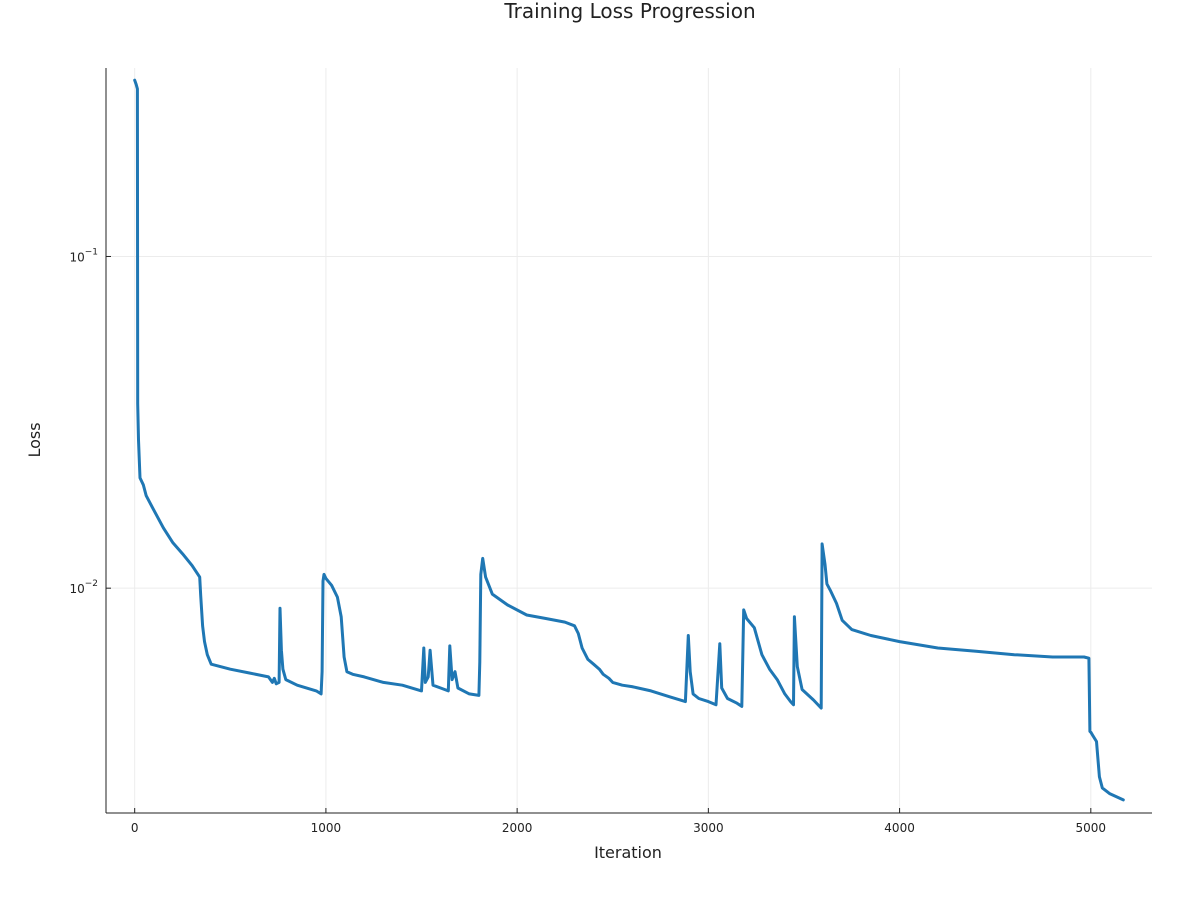 The image size is (1200, 900). I want to click on x-tick-label: 3000, so click(708, 828).